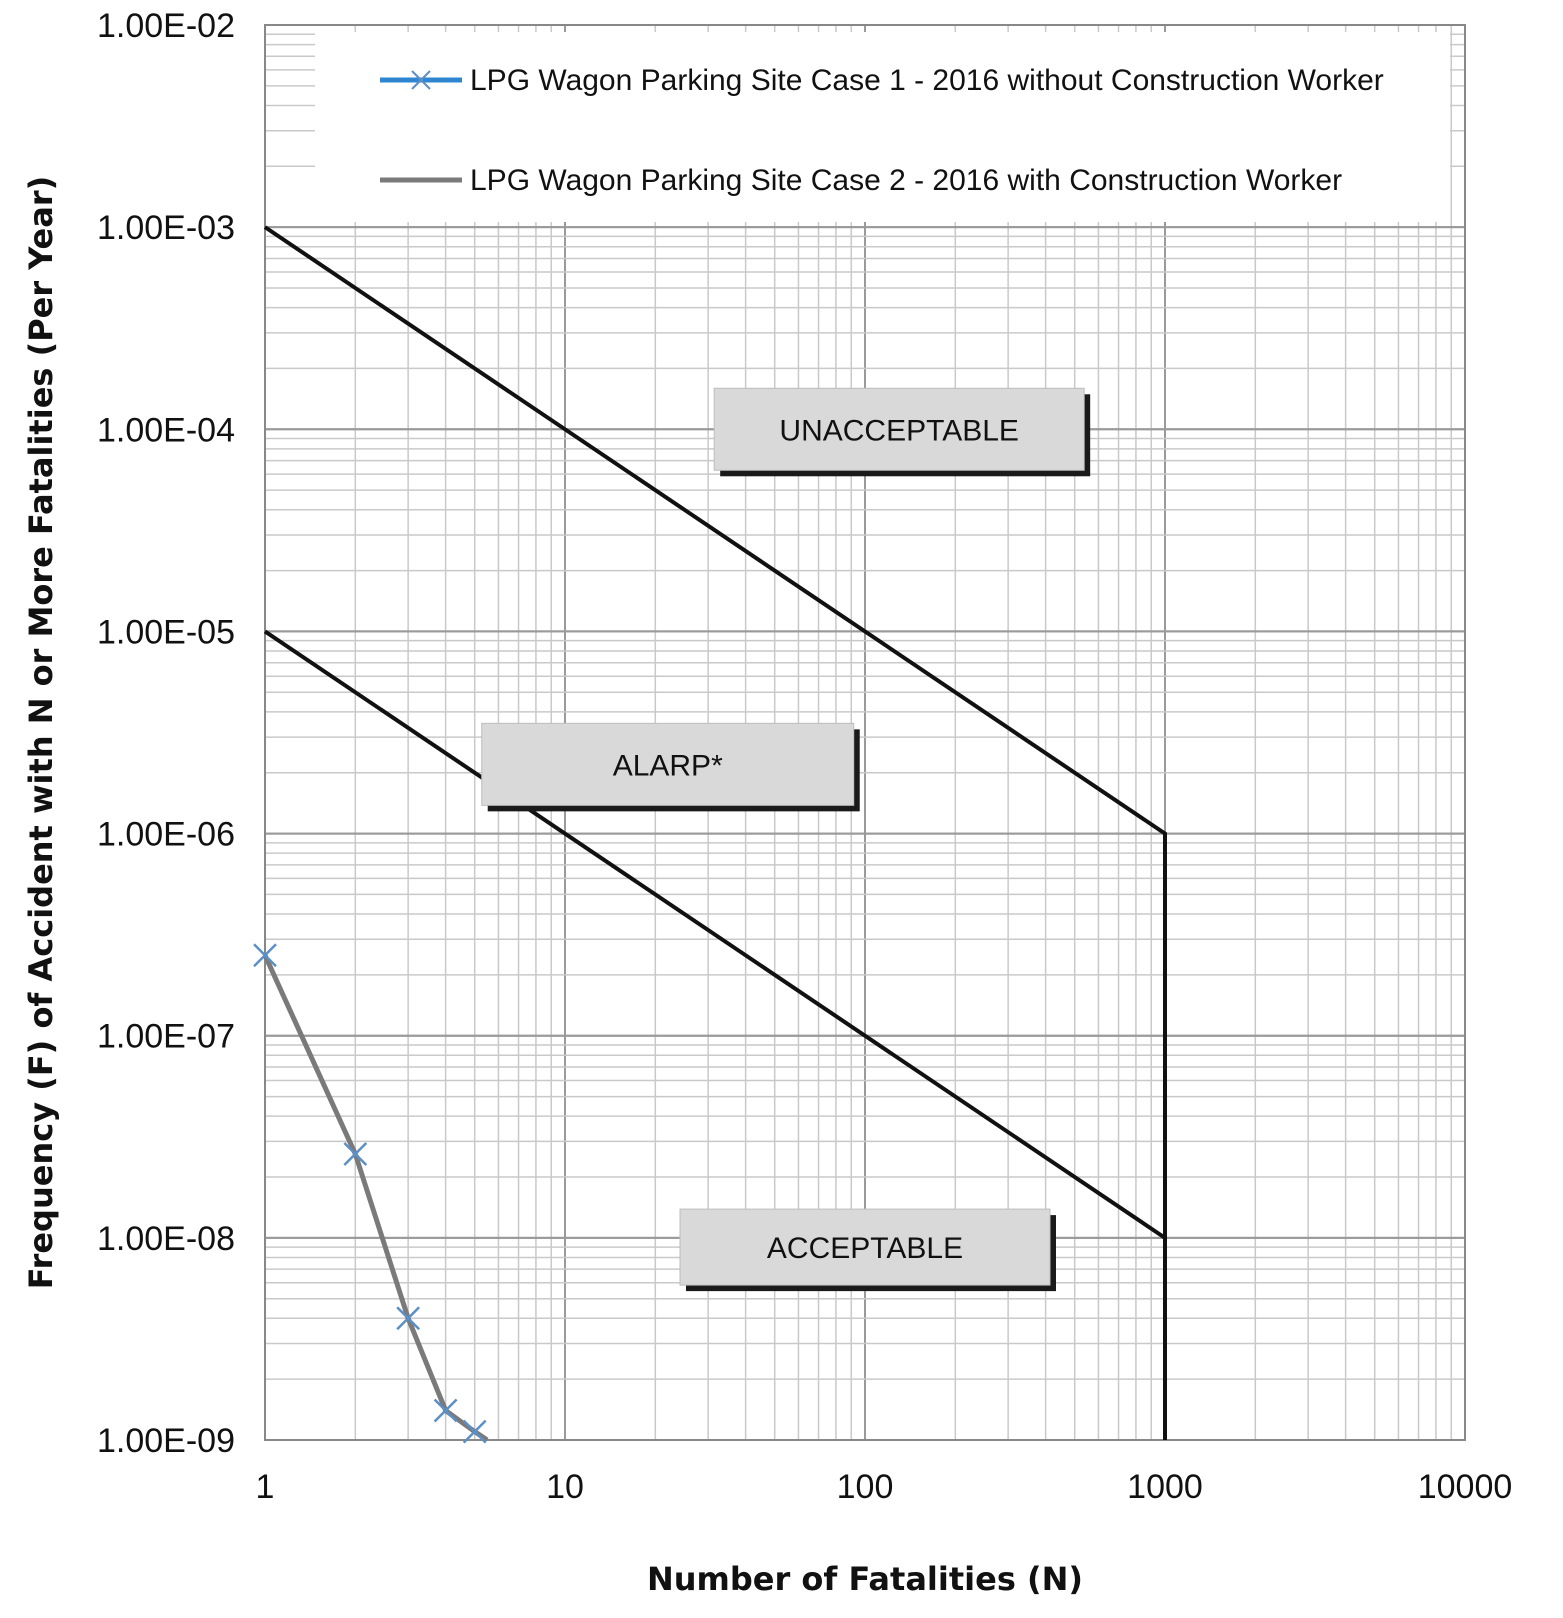  I want to click on y-tick-label: 1.00E-03, so click(166, 228).